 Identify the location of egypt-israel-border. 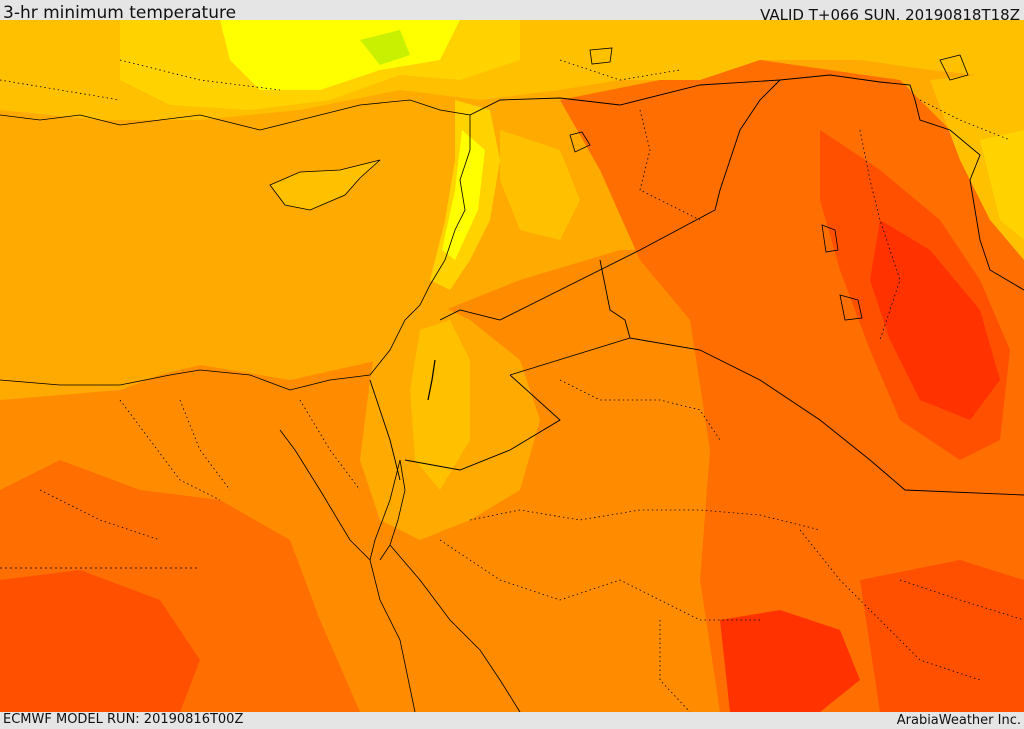
(385, 430).